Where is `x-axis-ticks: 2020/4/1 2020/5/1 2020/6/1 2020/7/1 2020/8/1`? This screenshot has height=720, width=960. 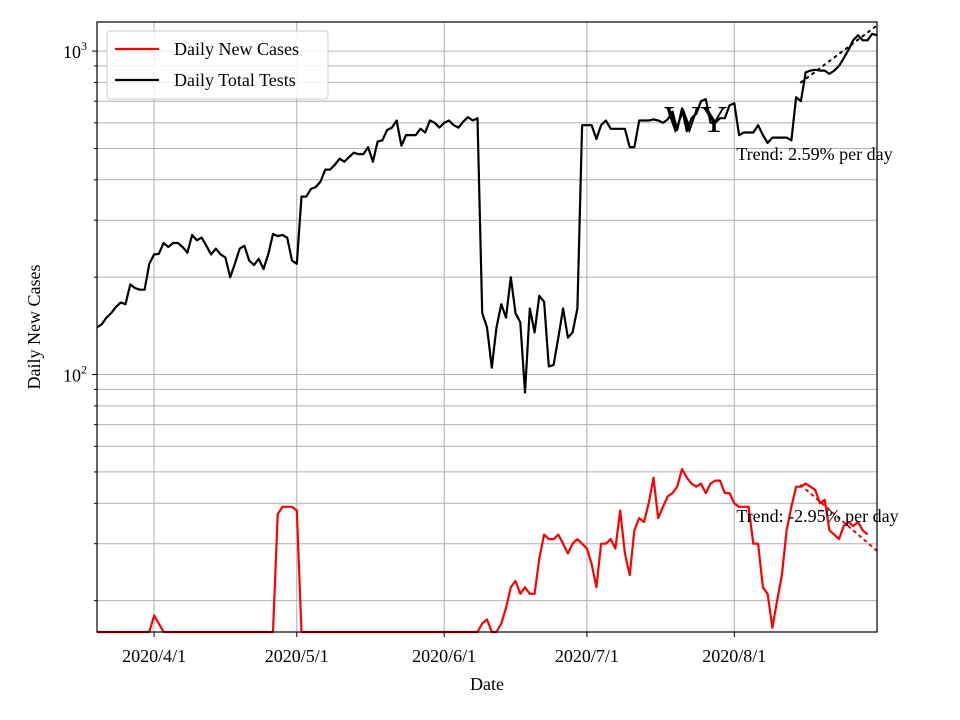
x-axis-ticks: 2020/4/1 2020/5/1 2020/6/1 2020/7/1 2020/8/1 is located at coordinates (444, 649).